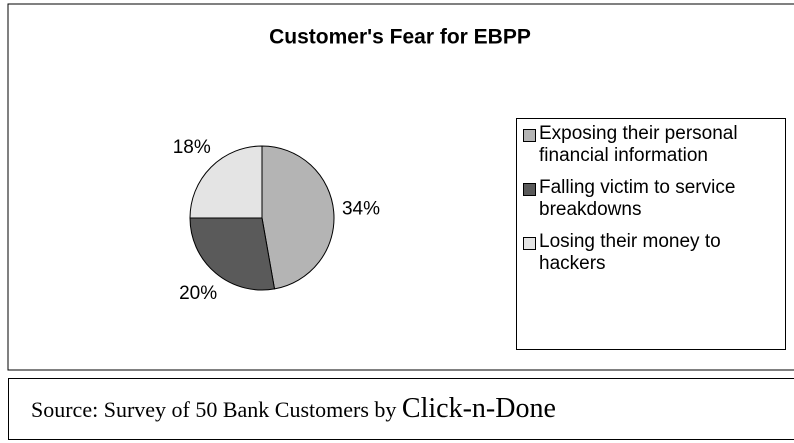 This screenshot has width=794, height=443. What do you see at coordinates (198, 293) in the screenshot?
I see `slice-label: 20%` at bounding box center [198, 293].